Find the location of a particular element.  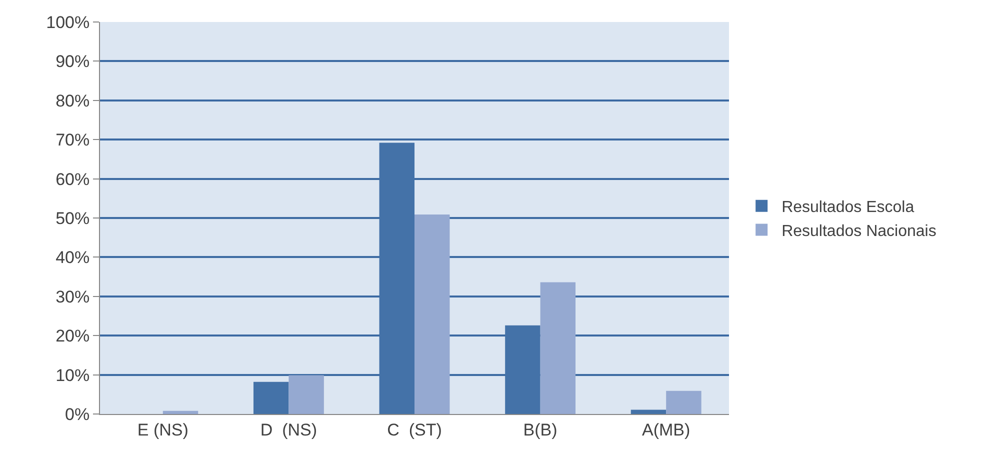

y-tick-label: 80% is located at coordinates (73, 100).